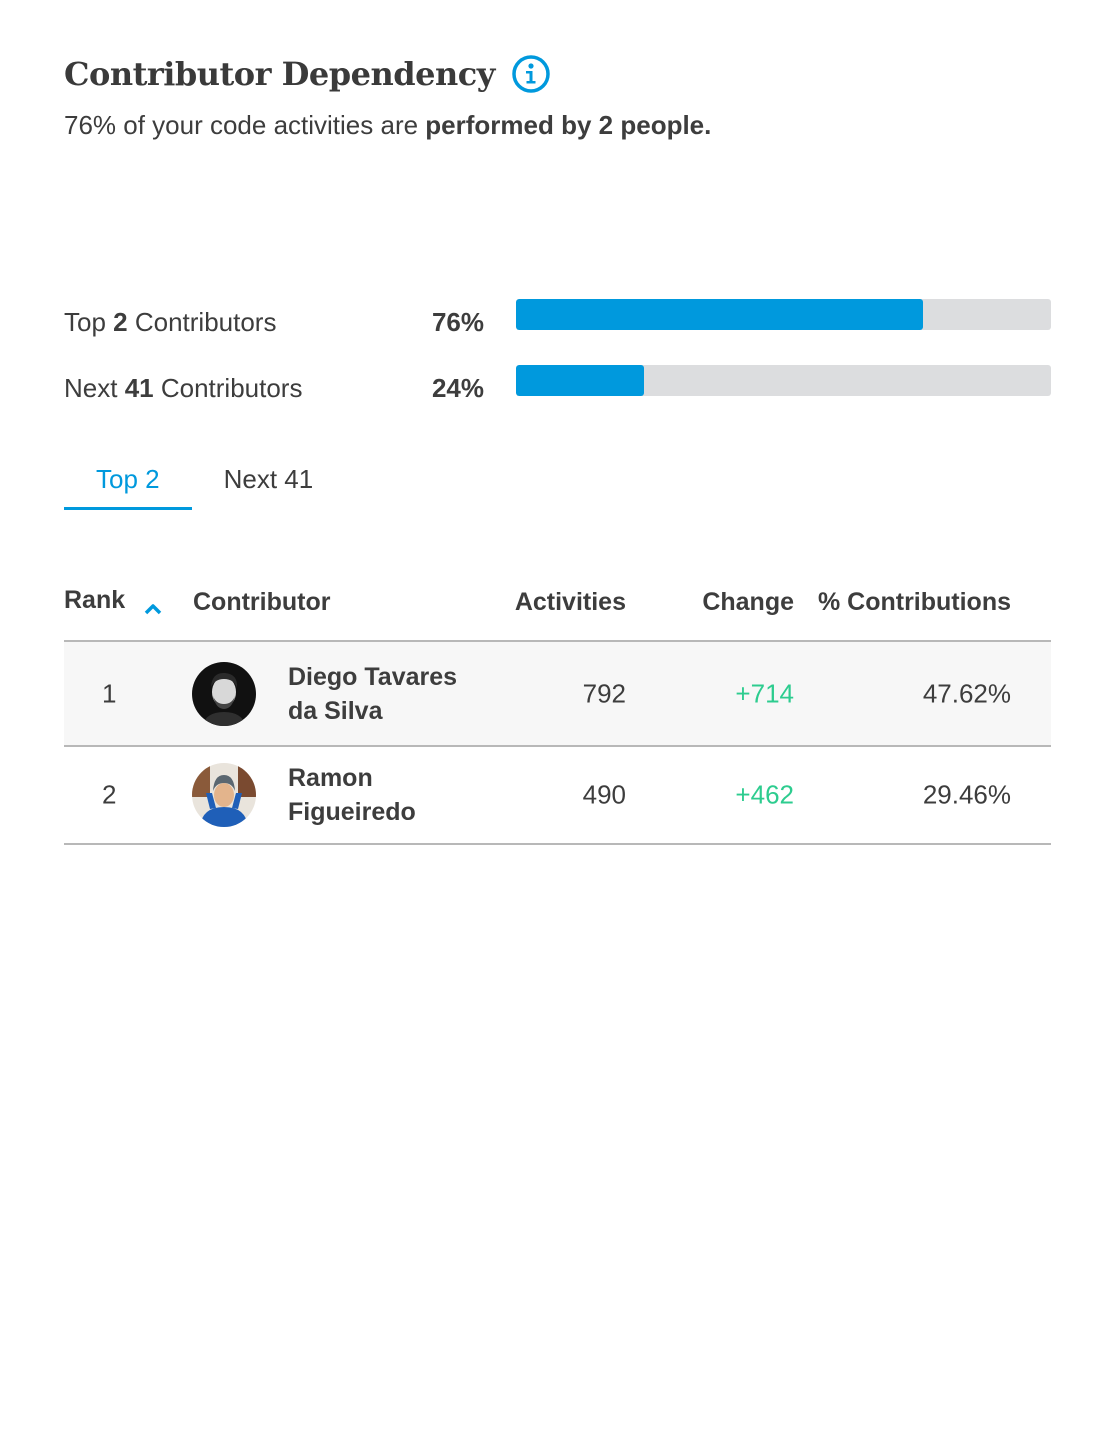 Image resolution: width=1116 pixels, height=1440 pixels. What do you see at coordinates (139, 388) in the screenshot?
I see `label-count: 41` at bounding box center [139, 388].